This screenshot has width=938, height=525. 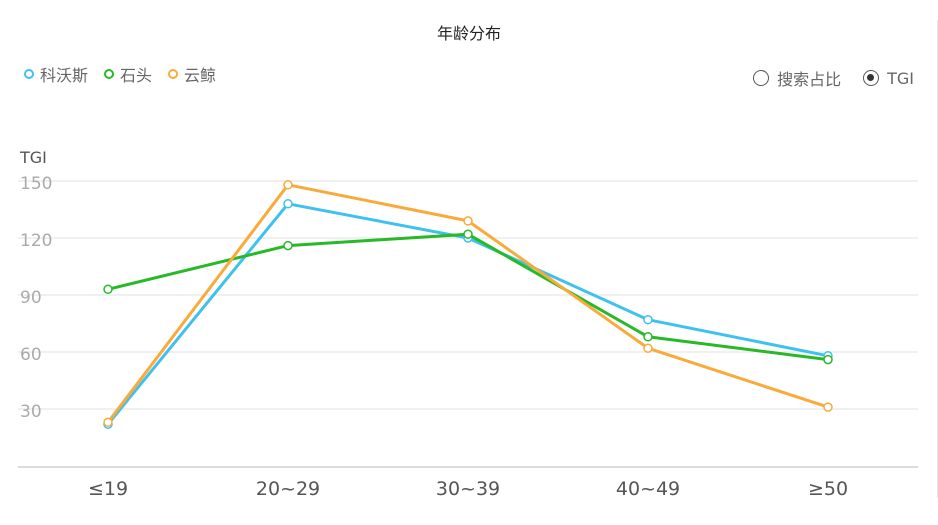 I want to click on y-tick-label: 90, so click(x=31, y=298).